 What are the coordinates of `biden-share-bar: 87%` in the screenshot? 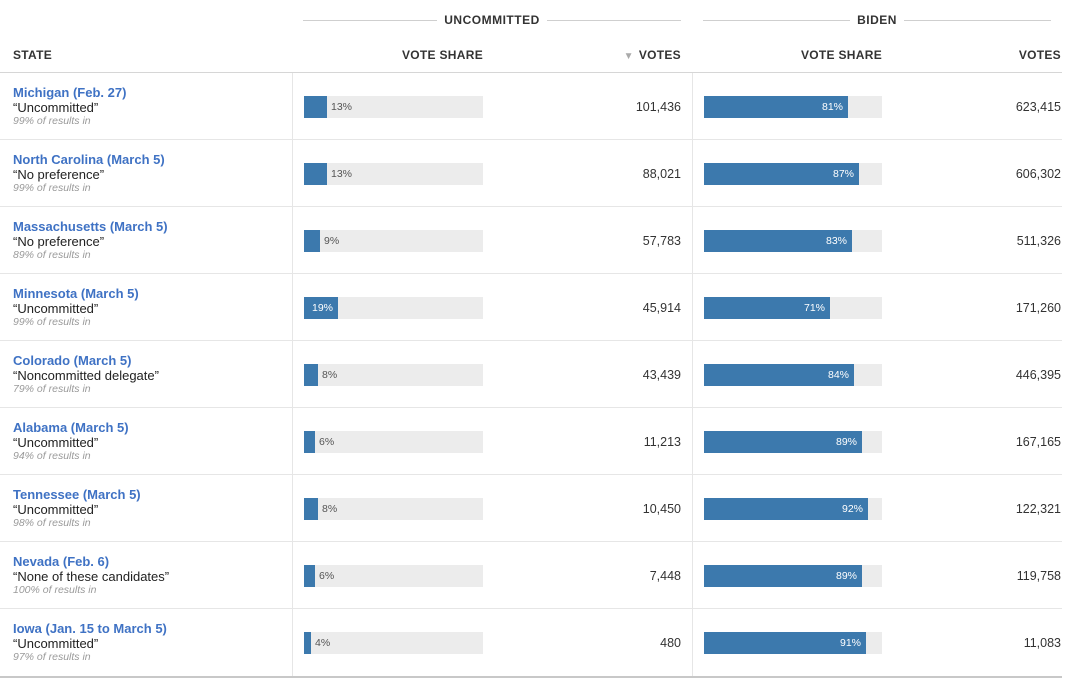 It's located at (793, 174).